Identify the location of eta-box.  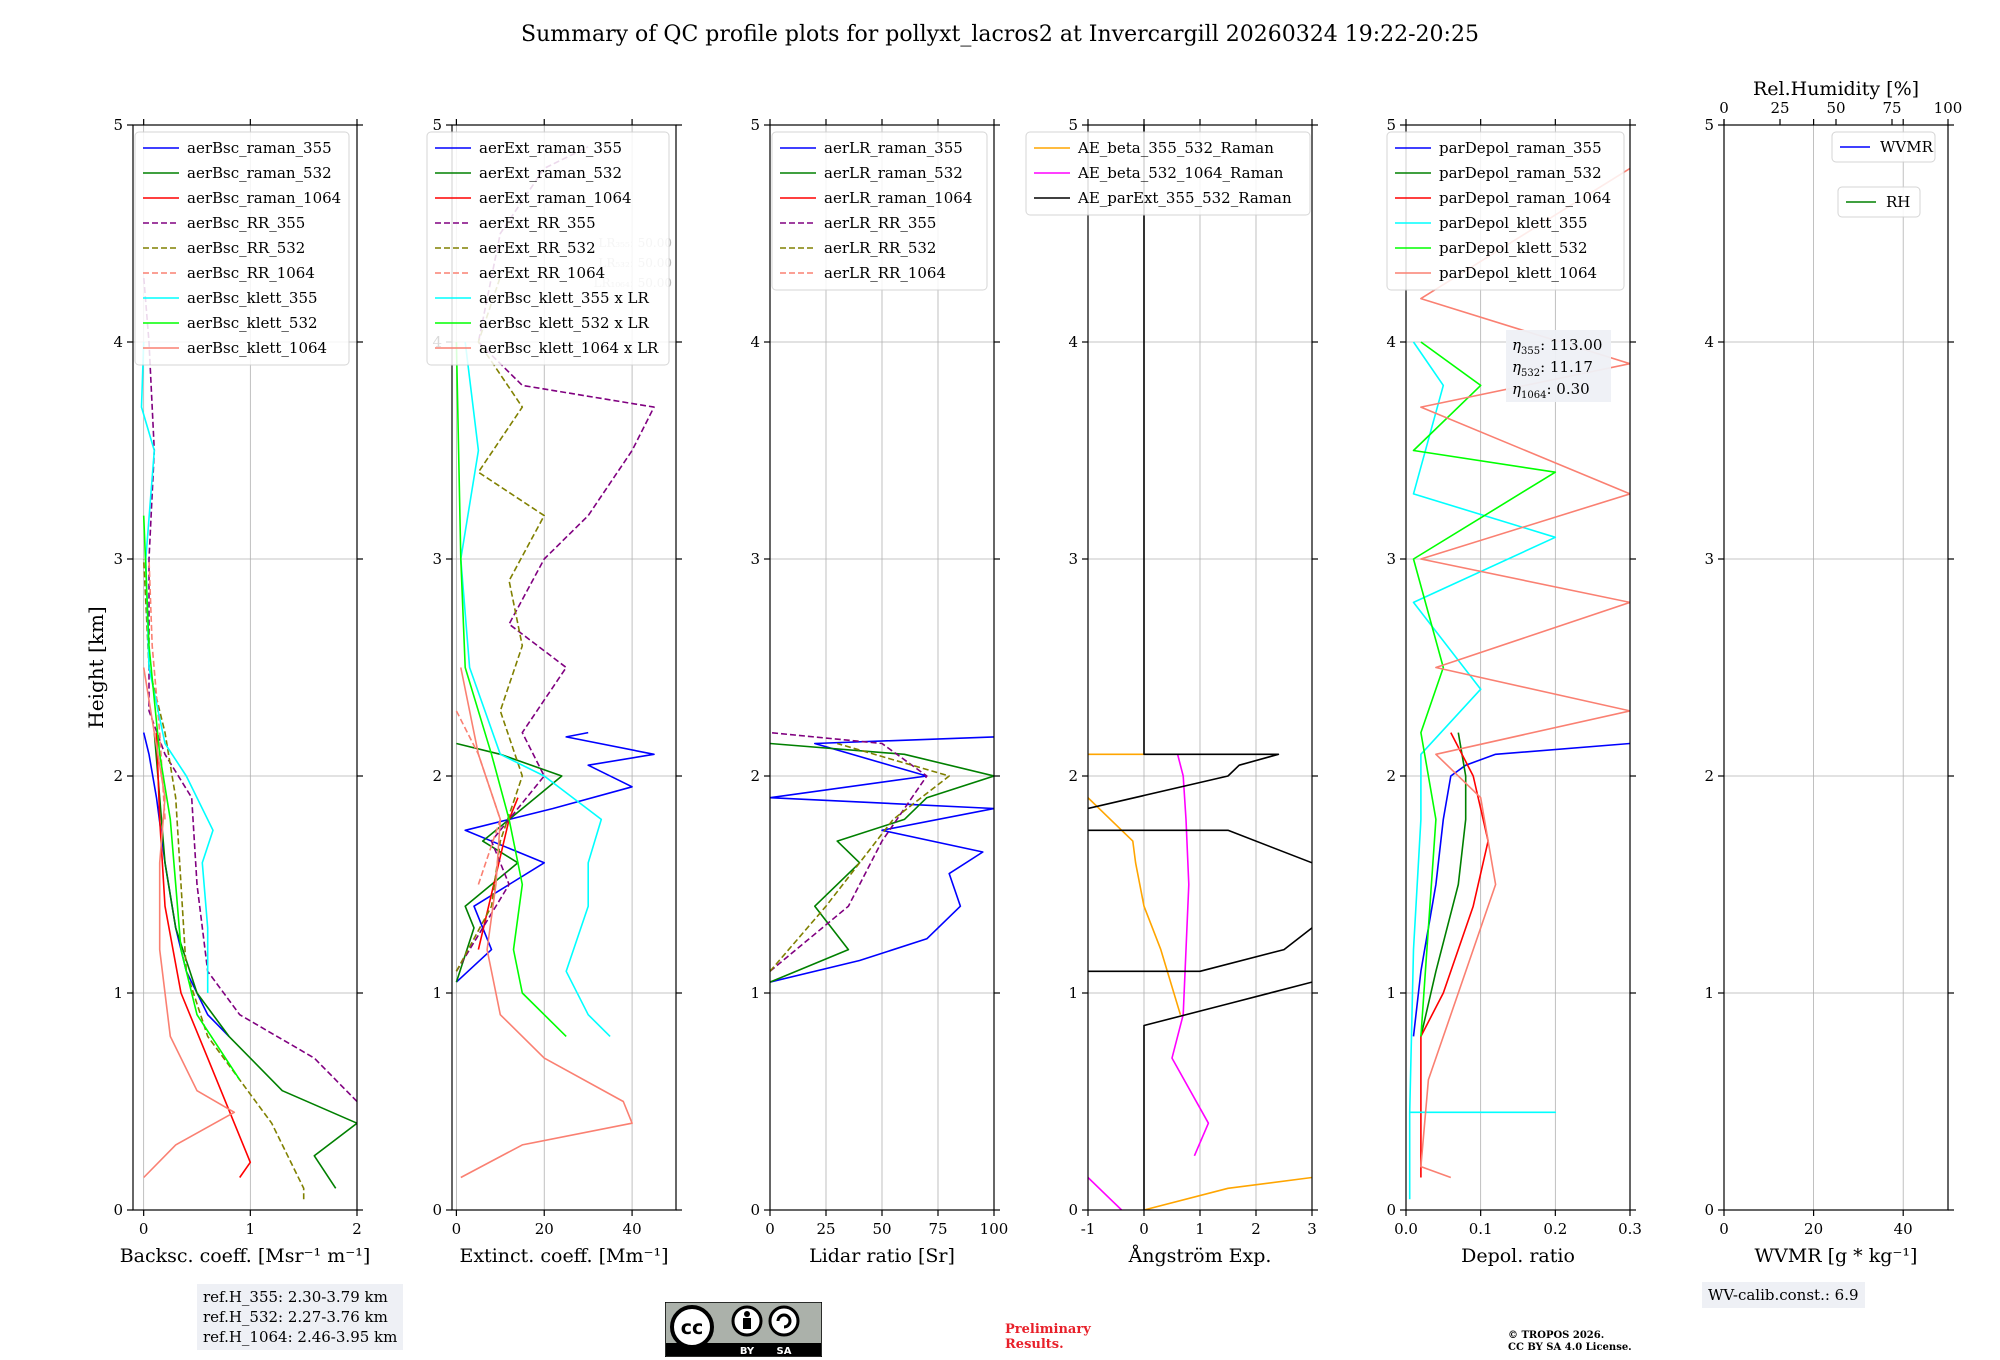
(1558, 366).